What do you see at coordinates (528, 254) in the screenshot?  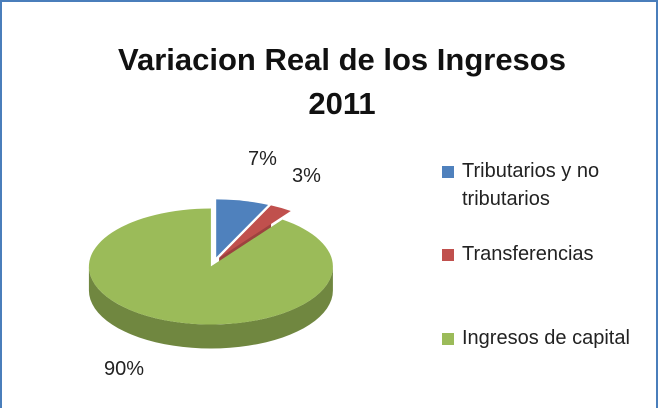 I see `legend-label: Transferencias` at bounding box center [528, 254].